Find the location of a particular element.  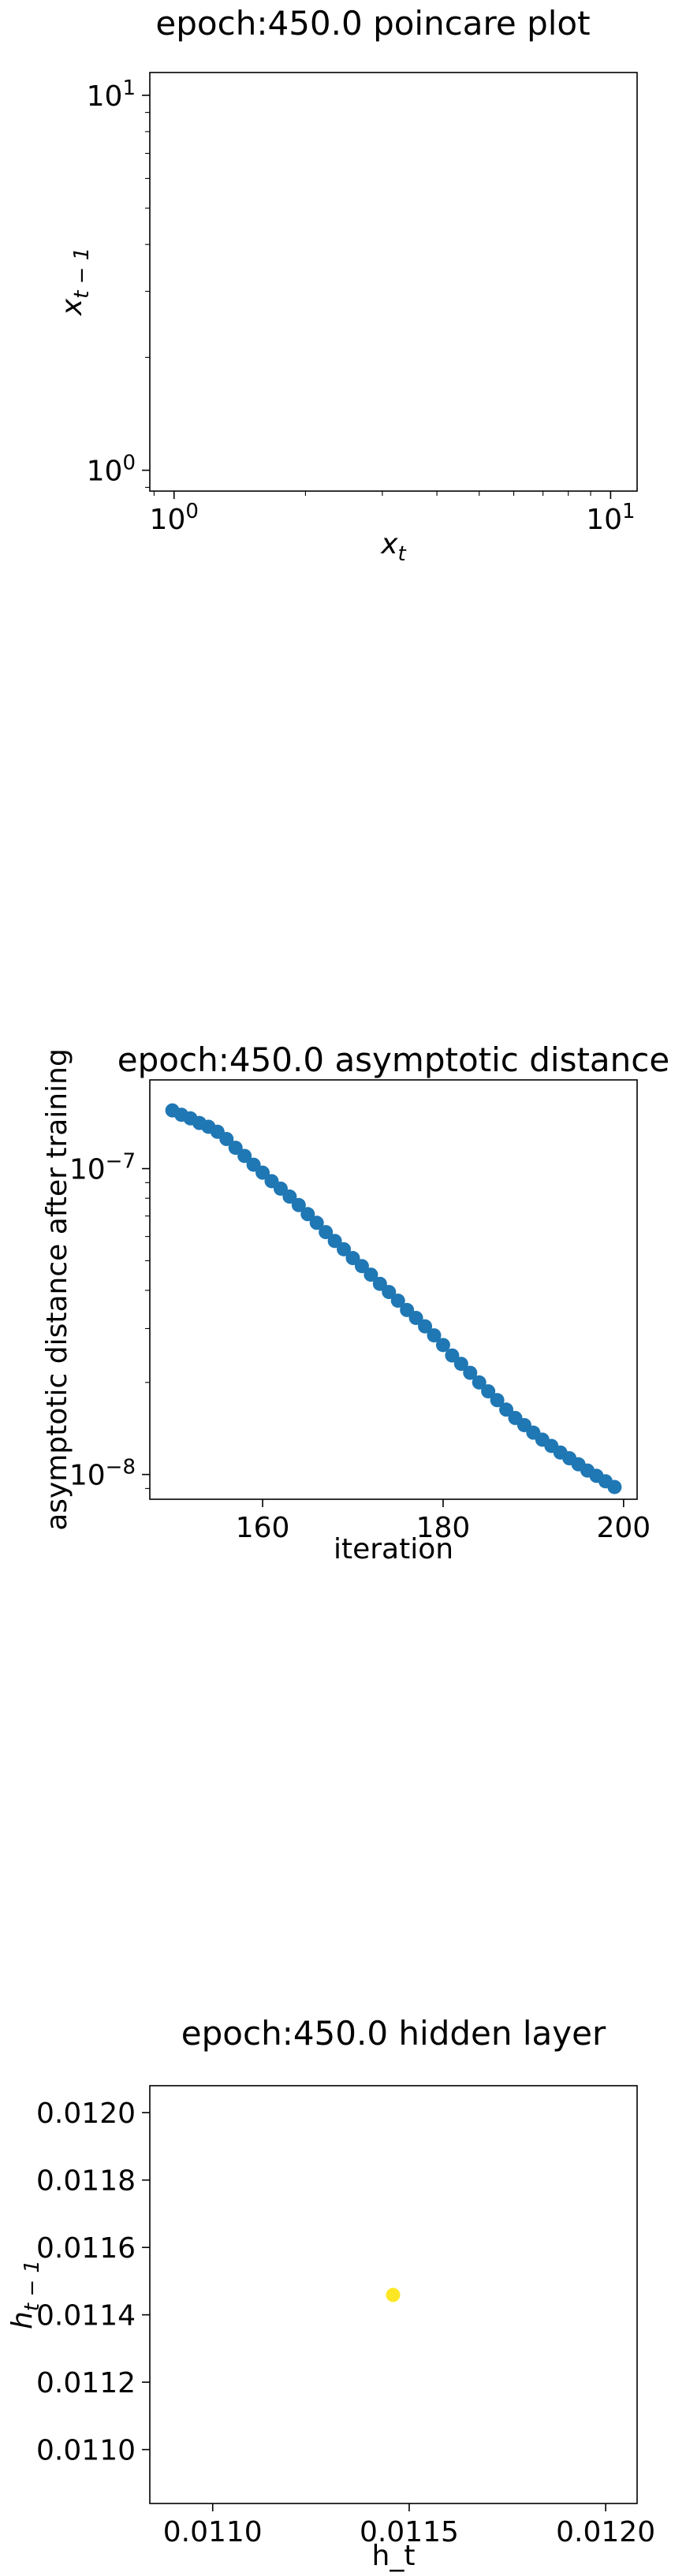

poincare-plot-ytick-label: 10¹ is located at coordinates (111, 94).